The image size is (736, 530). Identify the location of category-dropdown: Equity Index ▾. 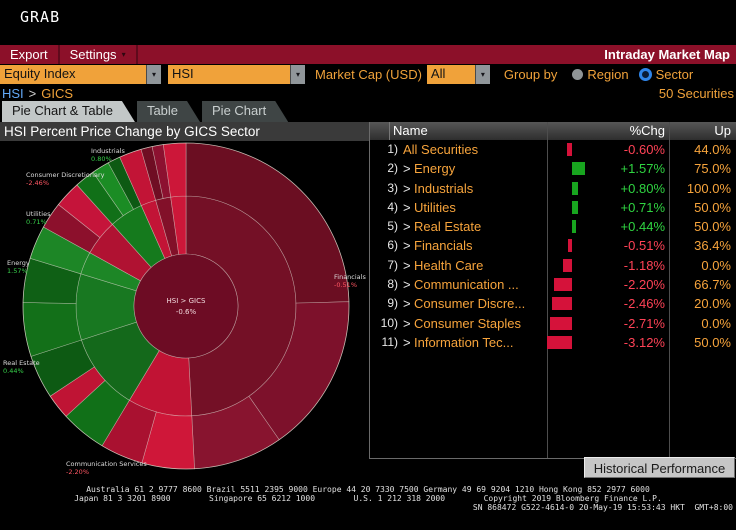
(80, 74).